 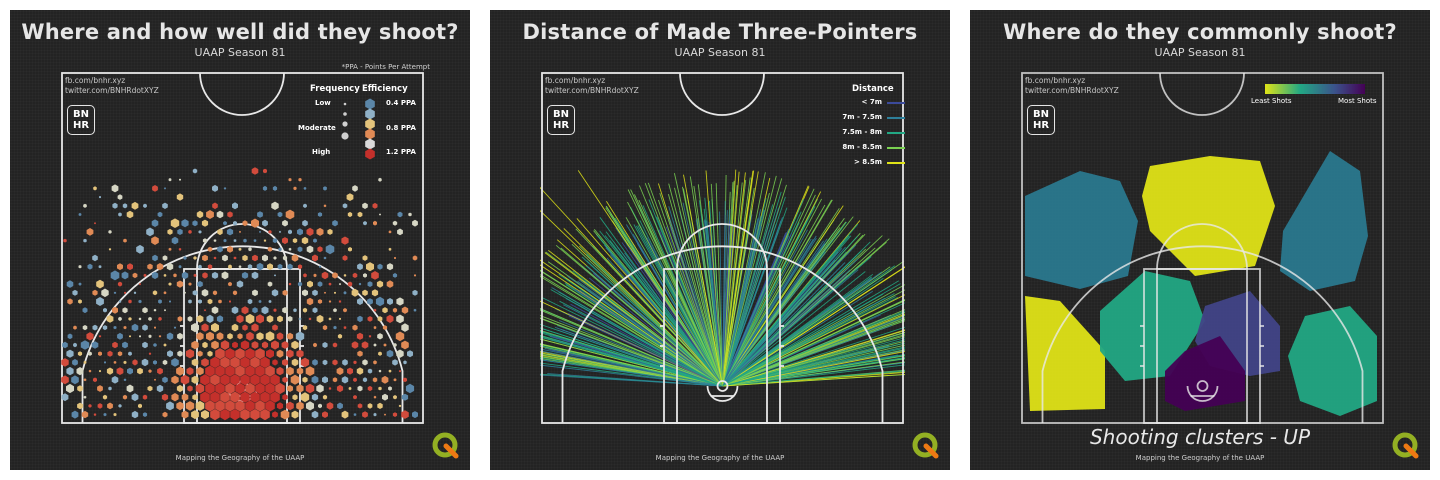 What do you see at coordinates (401, 152) in the screenshot?
I see `legend-eff-high: 1.2 PPA` at bounding box center [401, 152].